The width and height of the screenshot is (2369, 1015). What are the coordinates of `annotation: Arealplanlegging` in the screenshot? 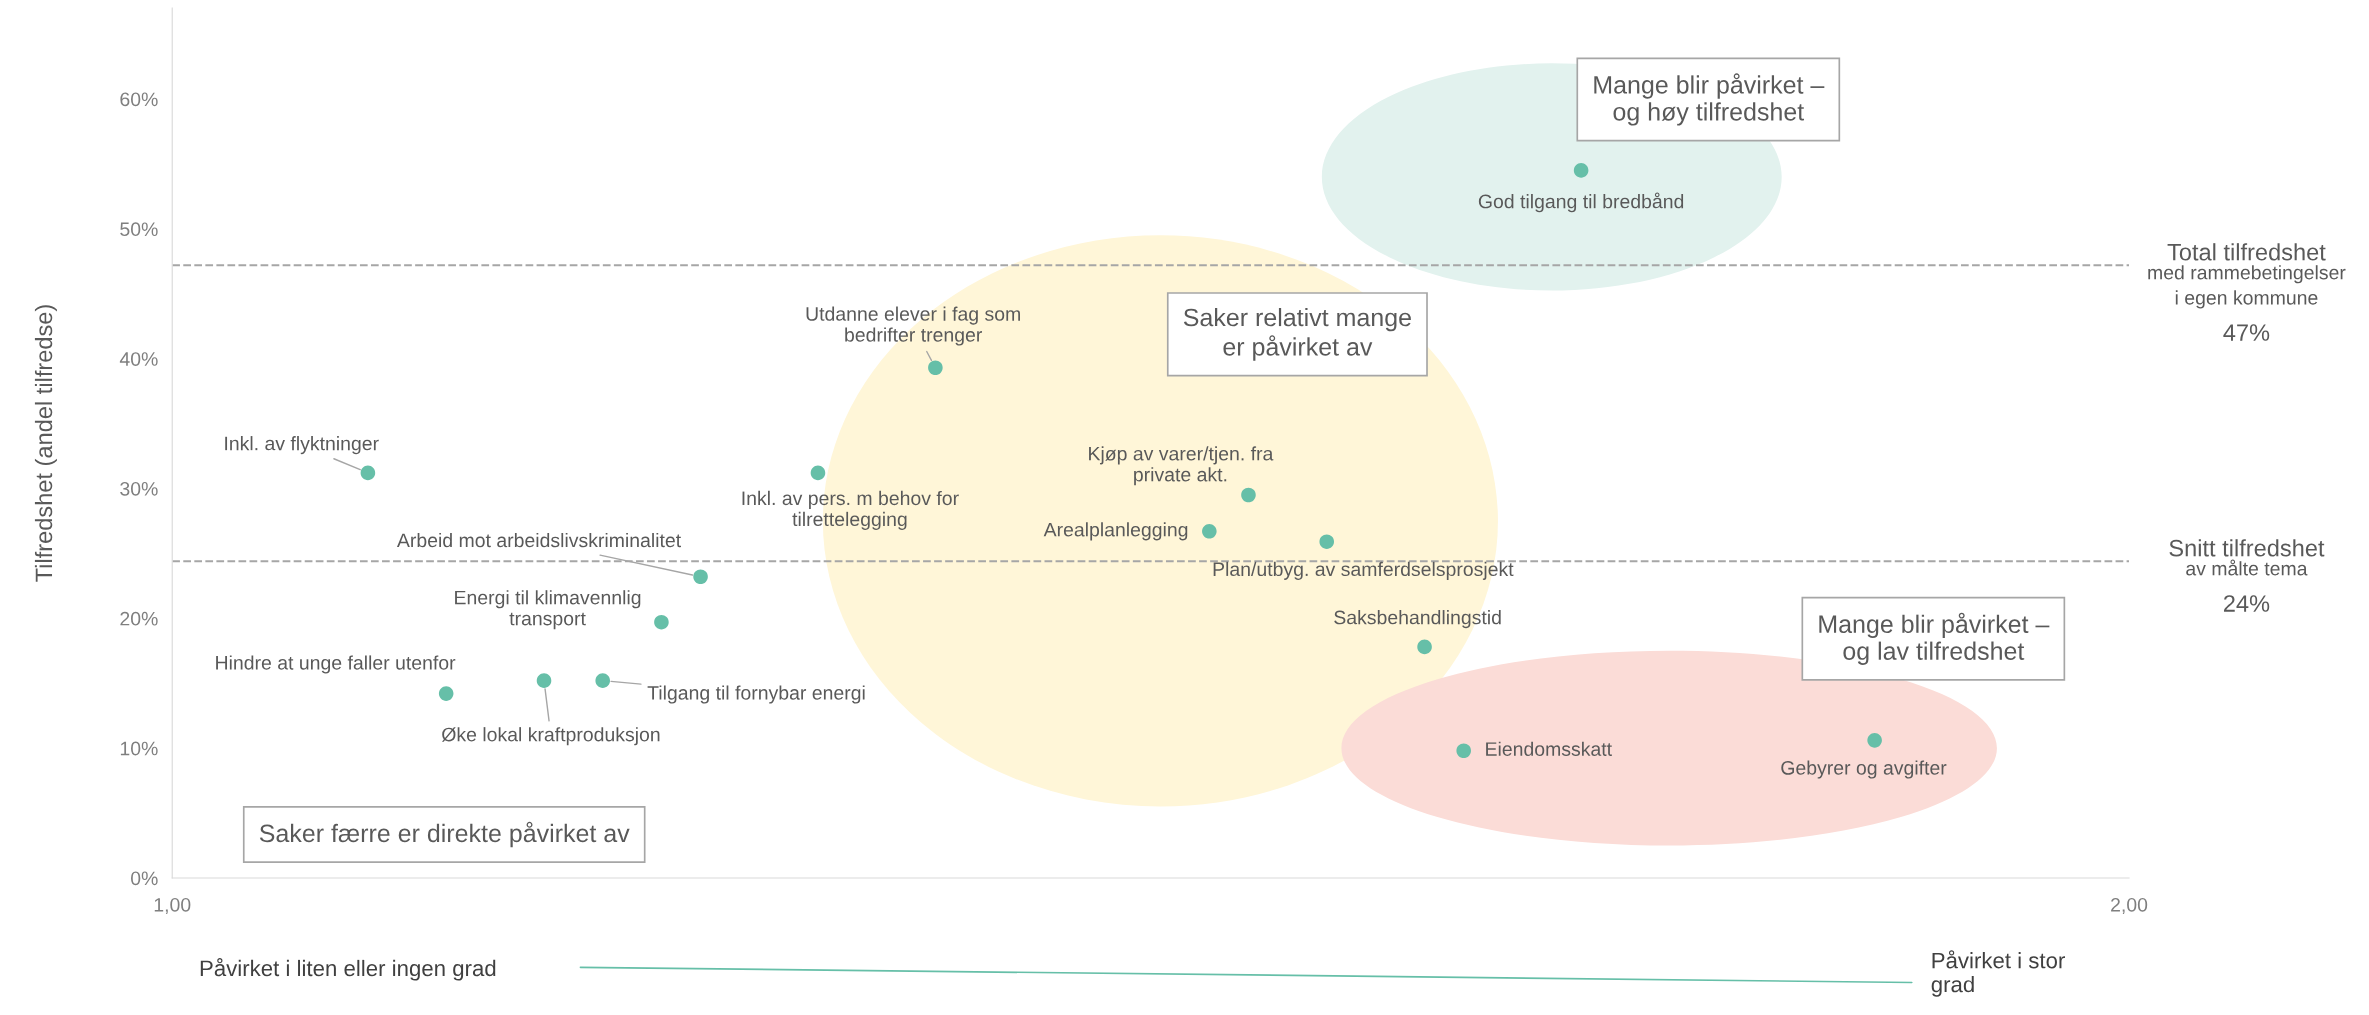 It's located at (1115, 531).